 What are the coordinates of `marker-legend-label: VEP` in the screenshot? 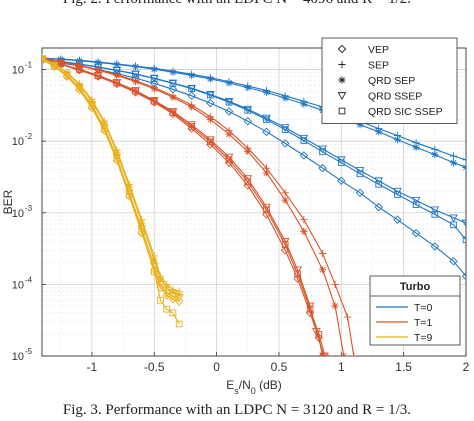 It's located at (378, 50).